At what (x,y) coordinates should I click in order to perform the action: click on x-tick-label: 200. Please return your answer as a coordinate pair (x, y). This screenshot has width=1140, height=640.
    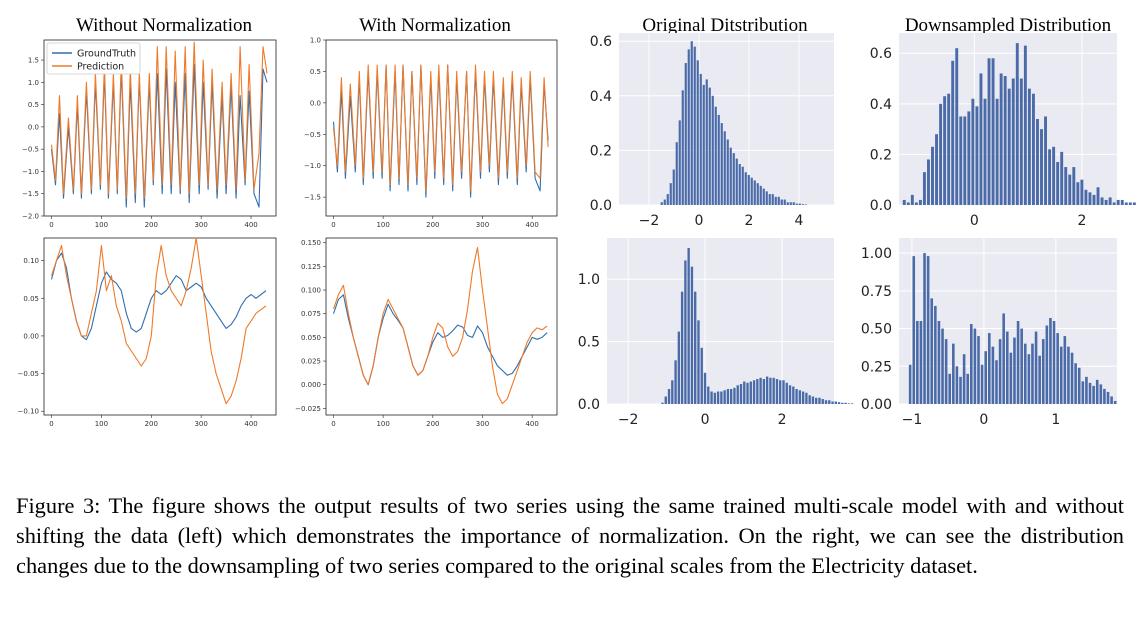
    Looking at the image, I should click on (151, 424).